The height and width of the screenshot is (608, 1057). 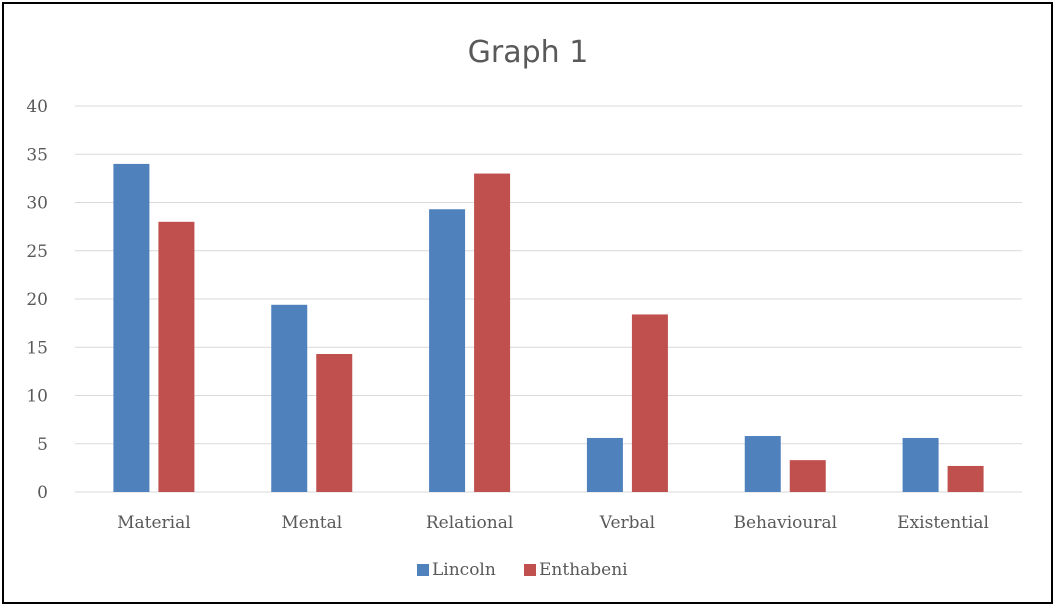 I want to click on legend-swatch-enthabeni, so click(x=530, y=570).